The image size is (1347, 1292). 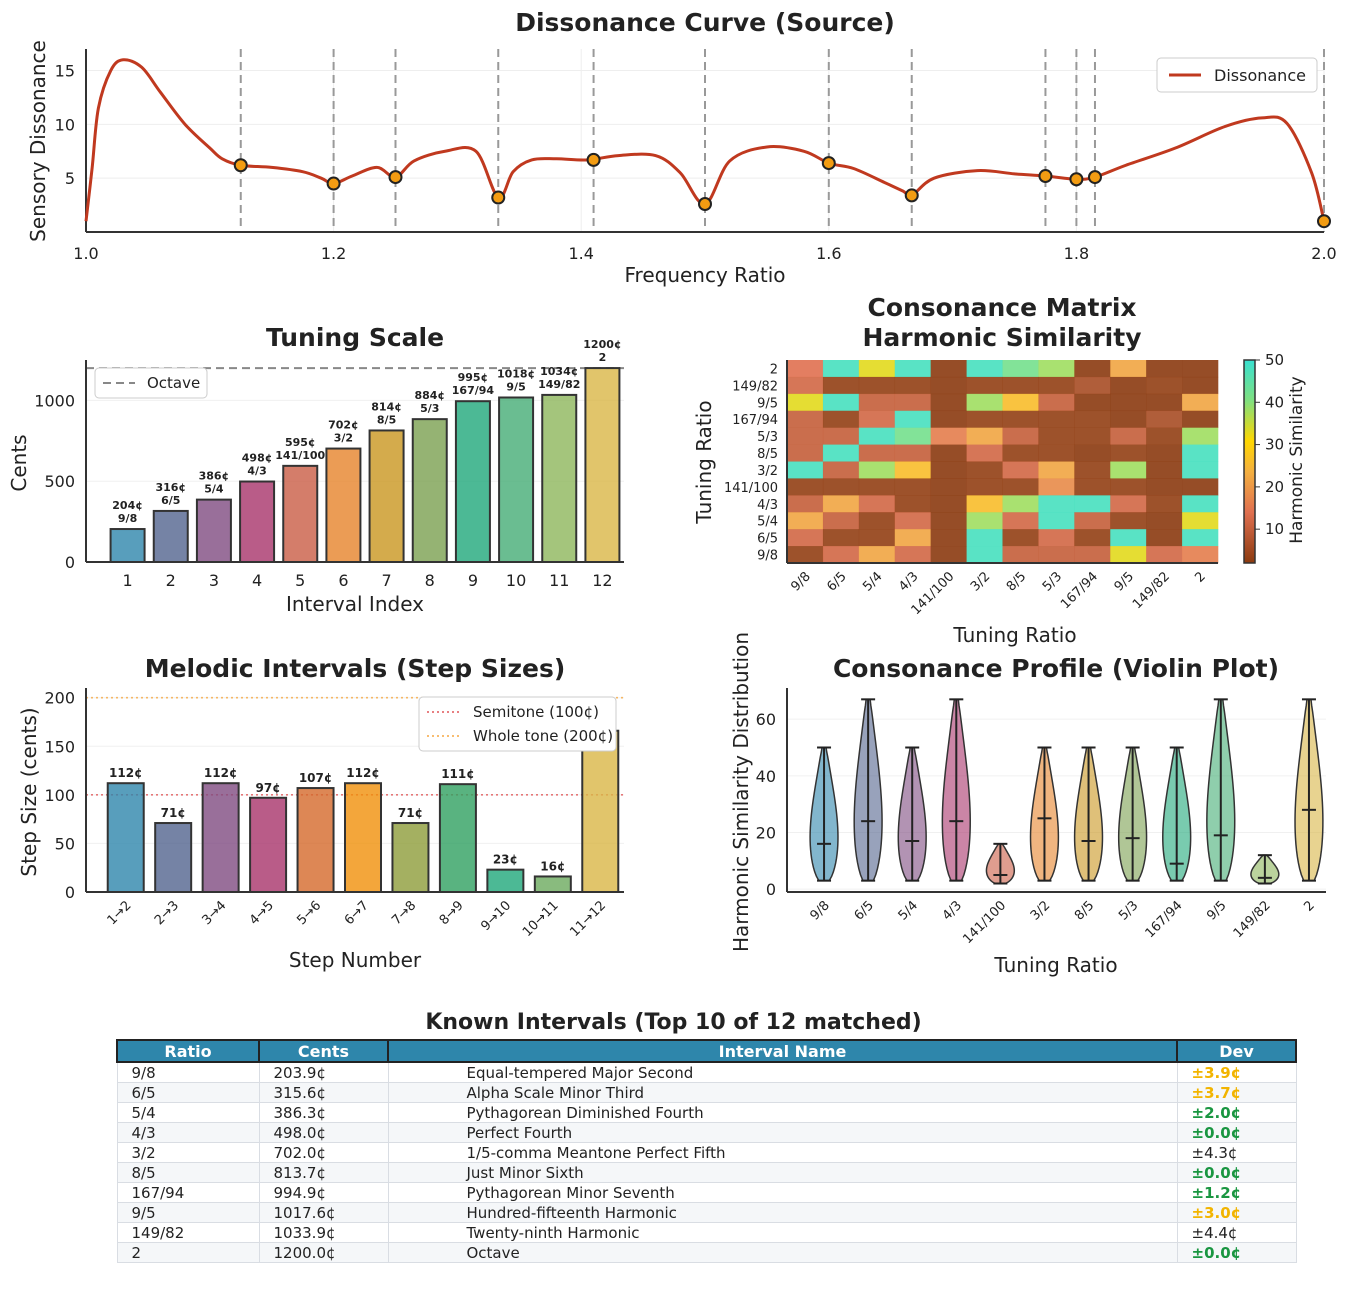 What do you see at coordinates (952, 910) in the screenshot?
I see `violin-x-tick-label: 4/3` at bounding box center [952, 910].